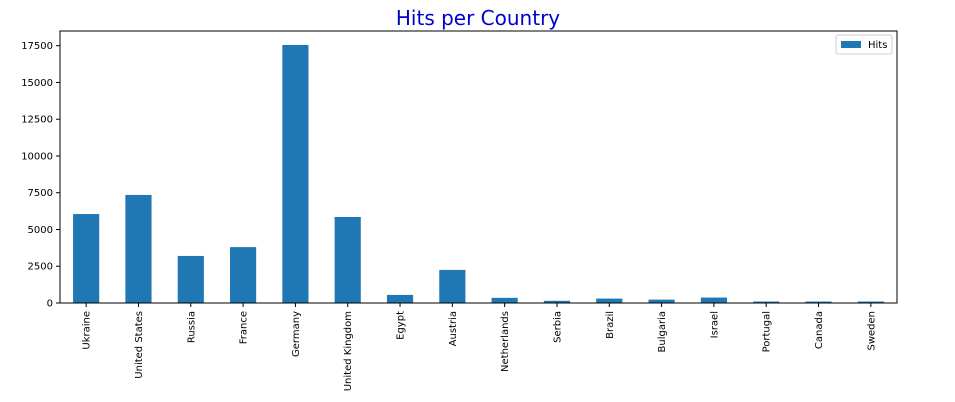 The image size is (955, 402). What do you see at coordinates (191, 327) in the screenshot?
I see `x-tick-label: Russia` at bounding box center [191, 327].